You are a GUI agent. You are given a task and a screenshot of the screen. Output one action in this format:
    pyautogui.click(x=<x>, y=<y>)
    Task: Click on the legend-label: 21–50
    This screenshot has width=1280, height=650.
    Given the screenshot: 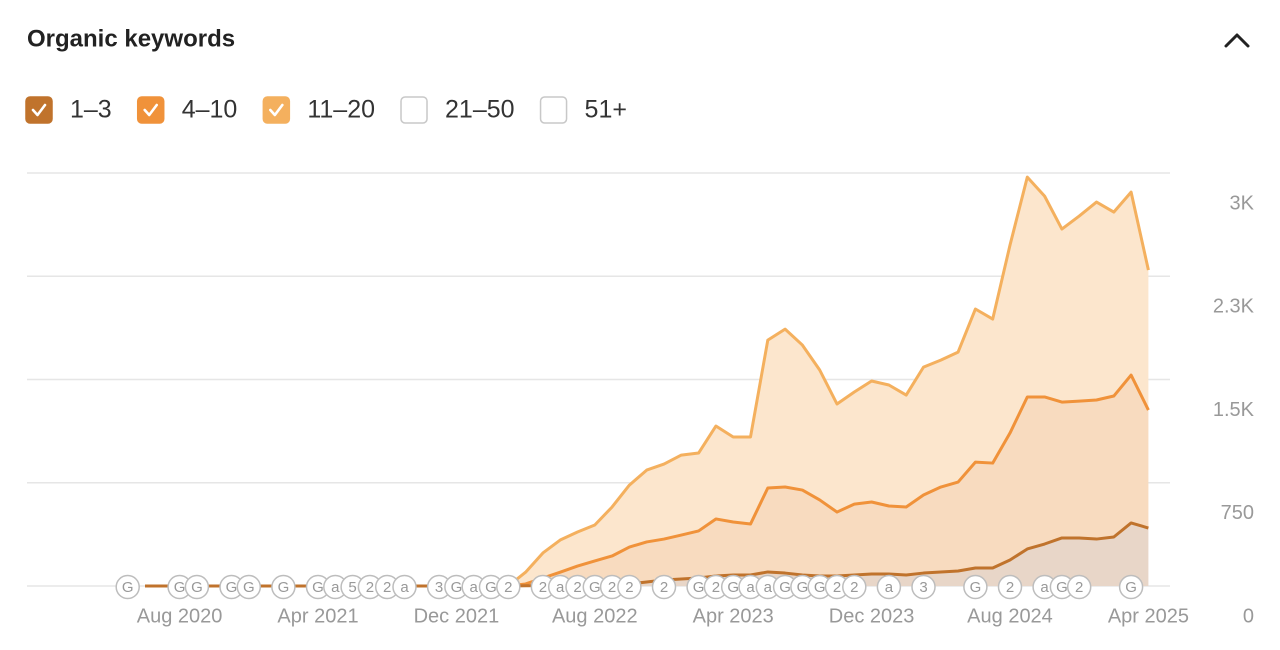 What is the action you would take?
    pyautogui.click(x=480, y=110)
    